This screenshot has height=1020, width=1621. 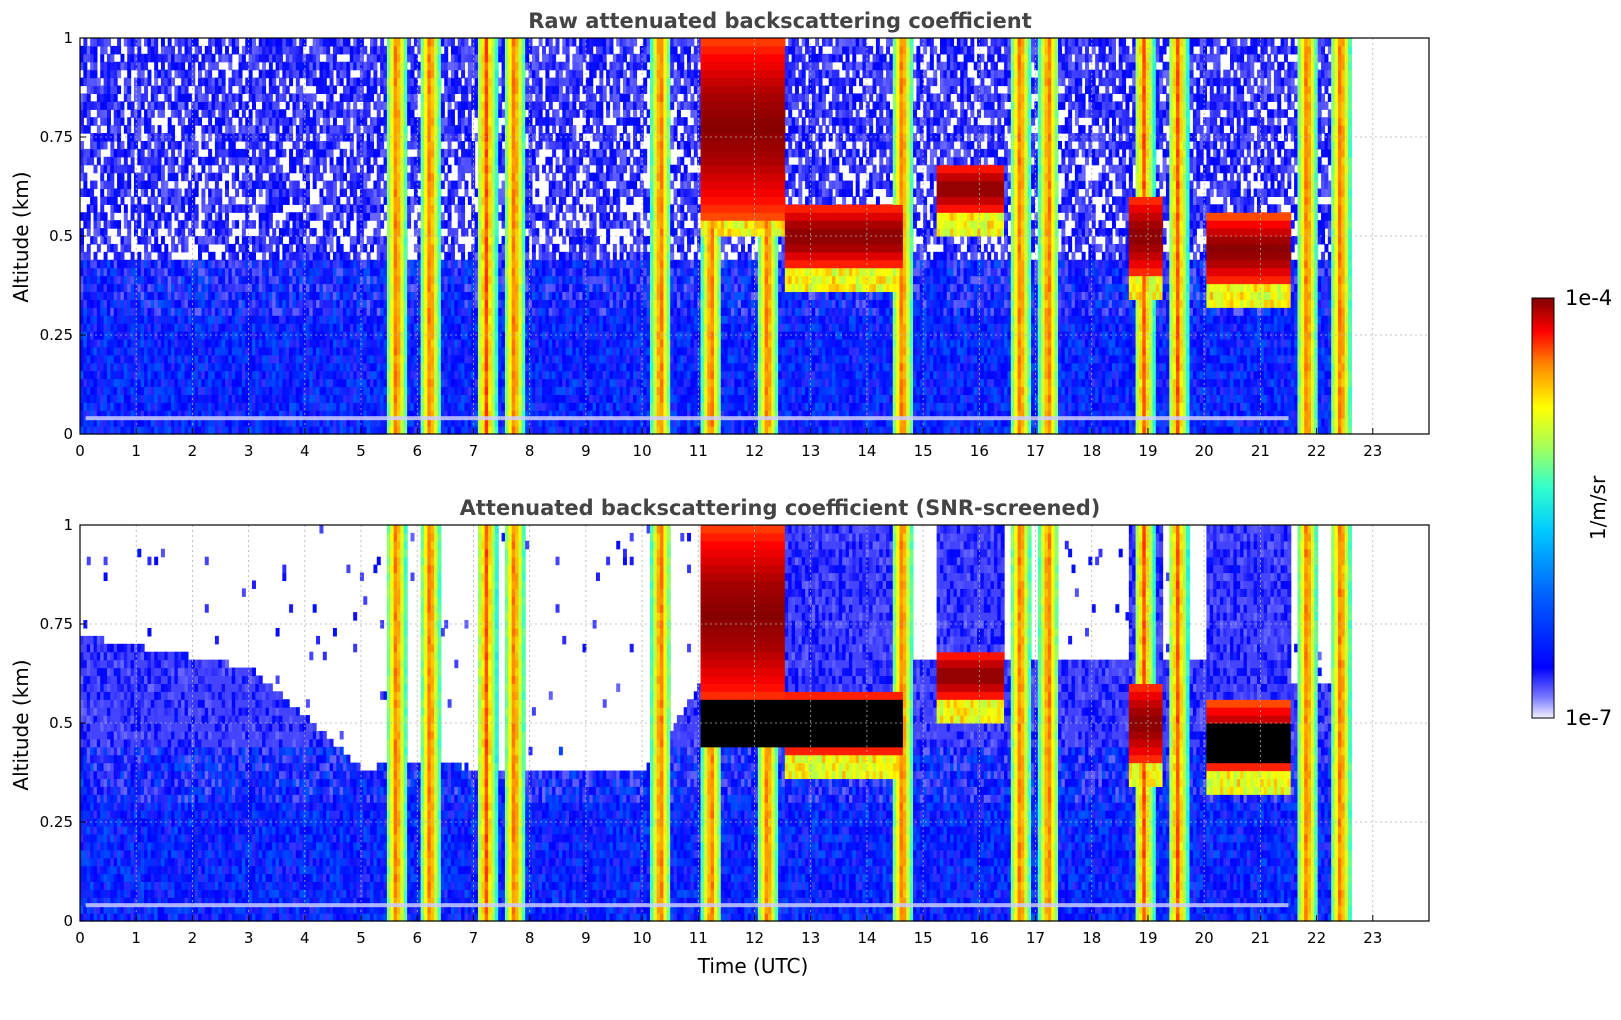 I want to click on colorbar-max-label: 1e-4, so click(x=1588, y=298).